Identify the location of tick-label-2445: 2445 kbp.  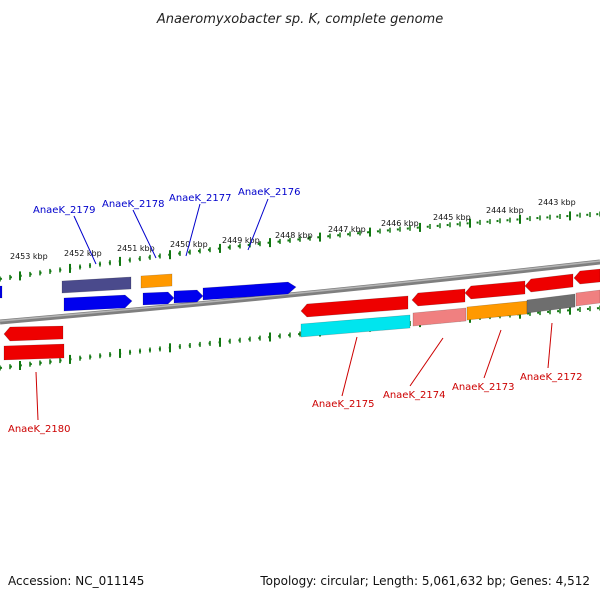
(452, 217).